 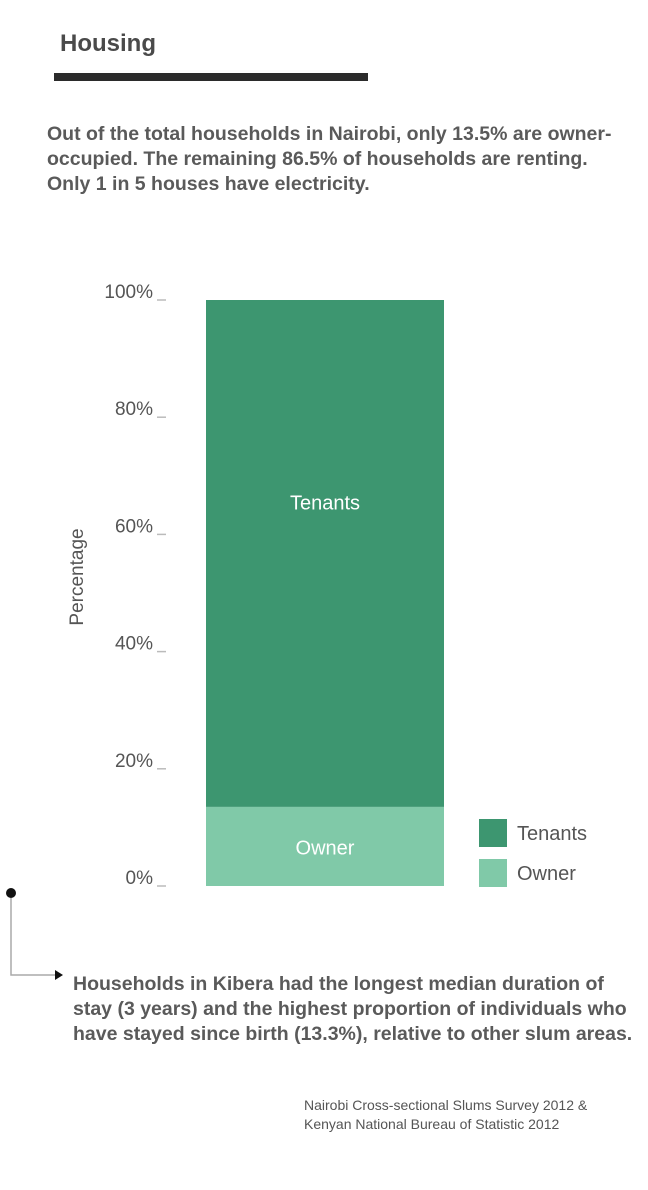 What do you see at coordinates (77, 576) in the screenshot?
I see `y-axis-title: Percentage` at bounding box center [77, 576].